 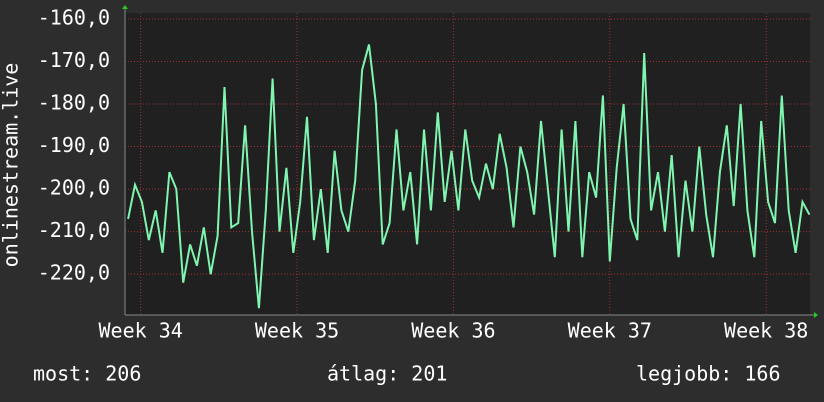 What do you see at coordinates (87, 374) in the screenshot?
I see `footer-stat: most: 206` at bounding box center [87, 374].